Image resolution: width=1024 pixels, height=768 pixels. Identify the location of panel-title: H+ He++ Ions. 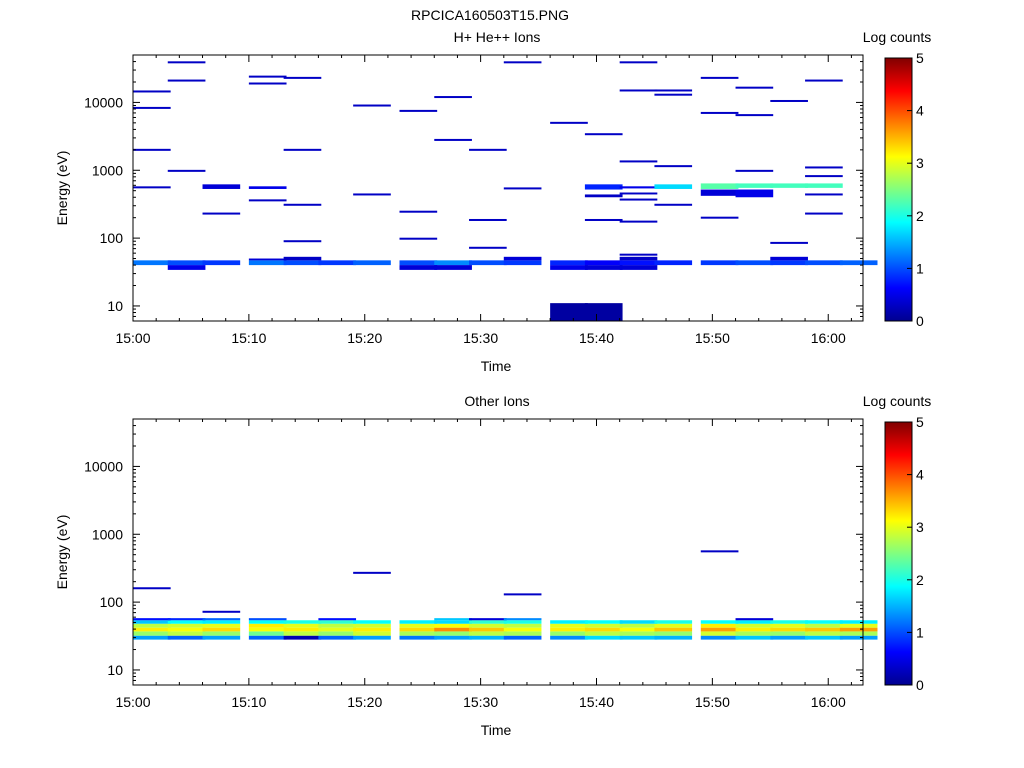
(497, 37).